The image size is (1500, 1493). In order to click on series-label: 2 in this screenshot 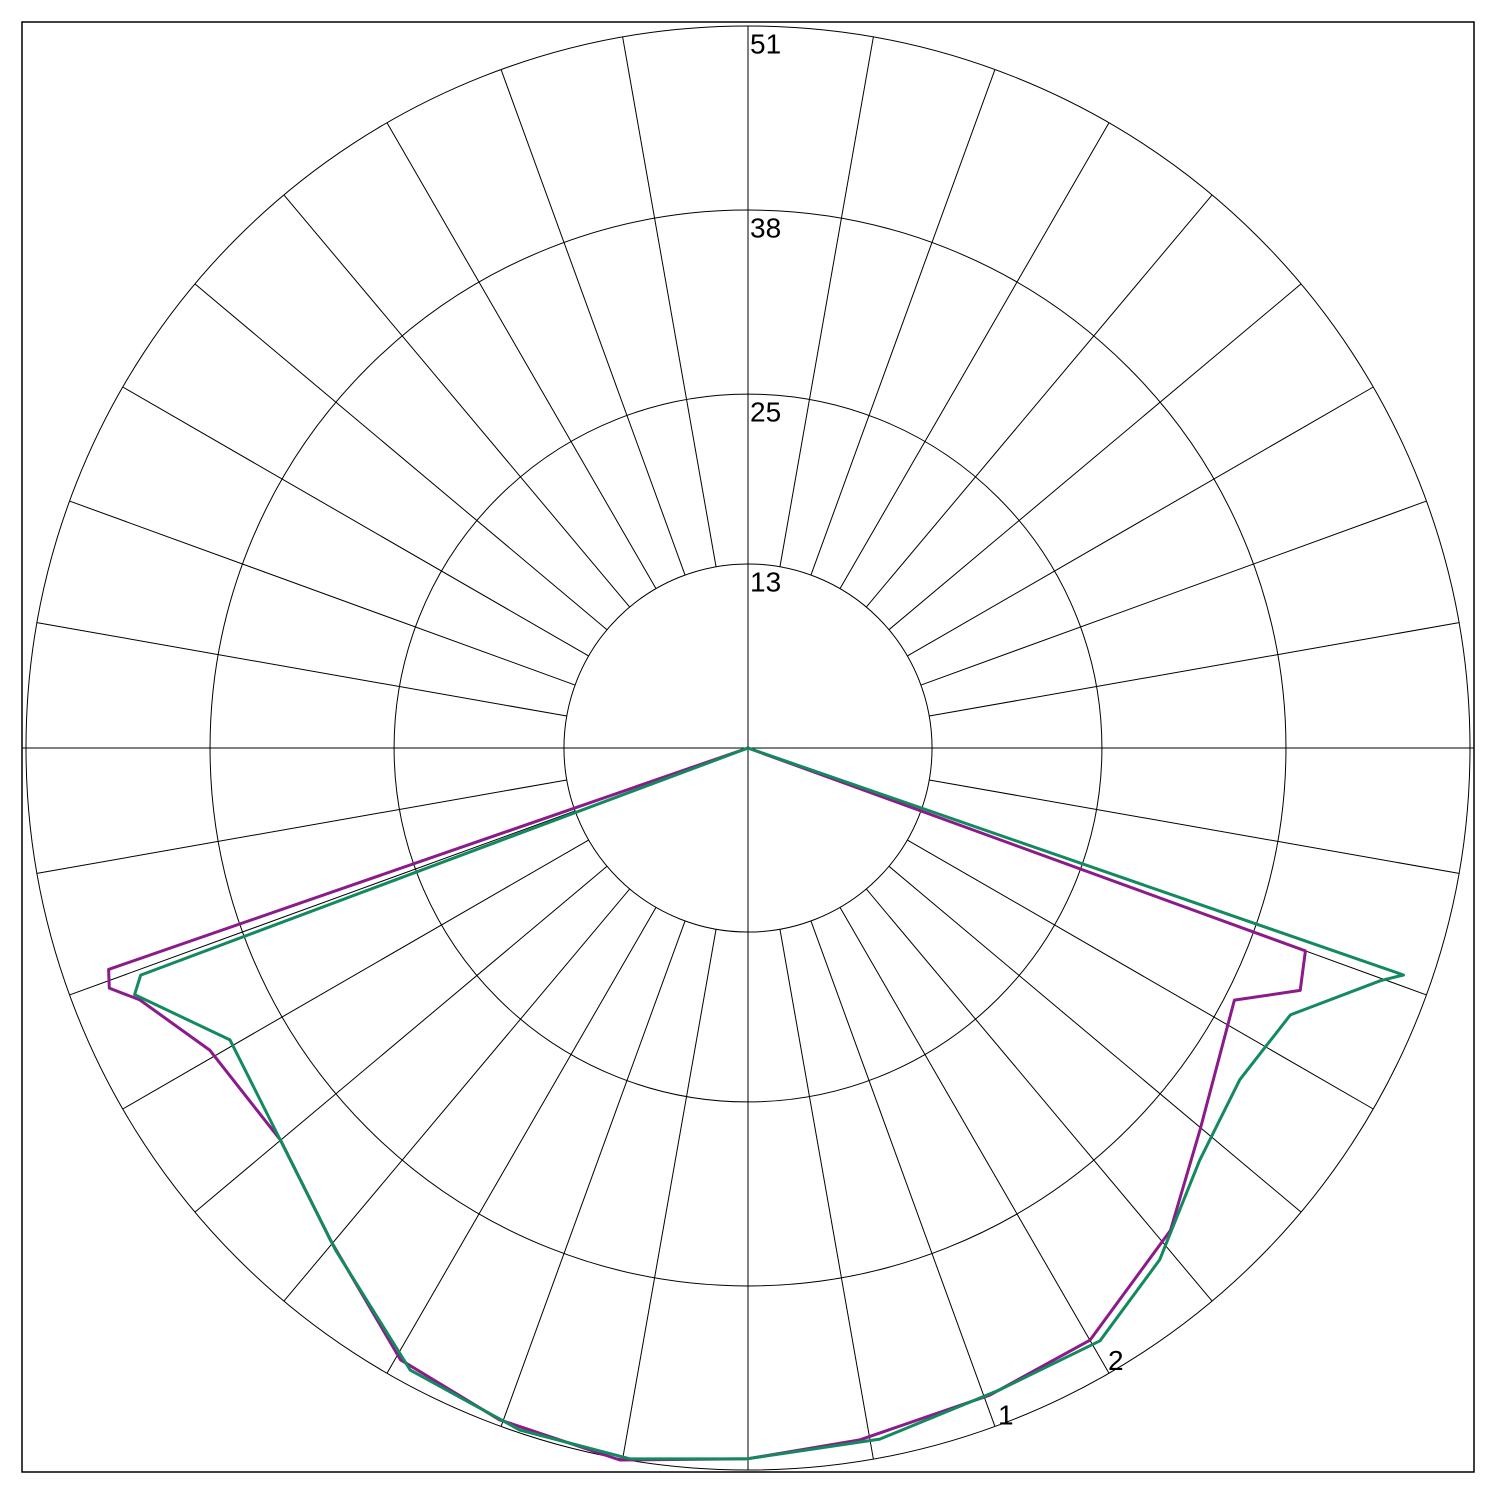, I will do `click(1116, 1360)`.